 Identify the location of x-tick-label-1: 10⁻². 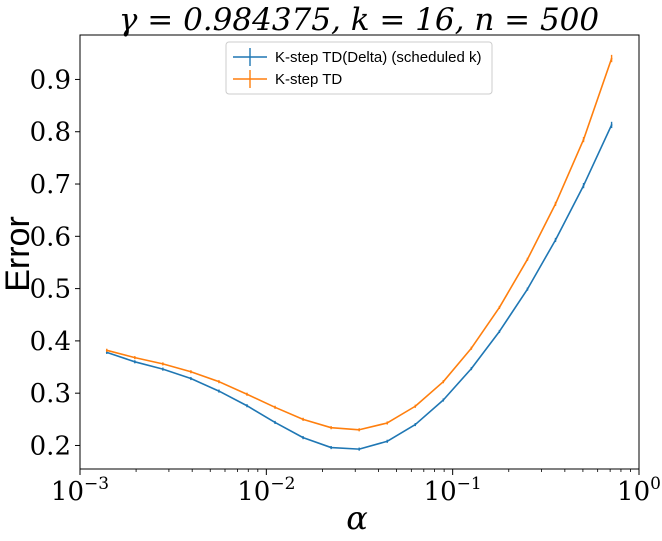
(266, 490).